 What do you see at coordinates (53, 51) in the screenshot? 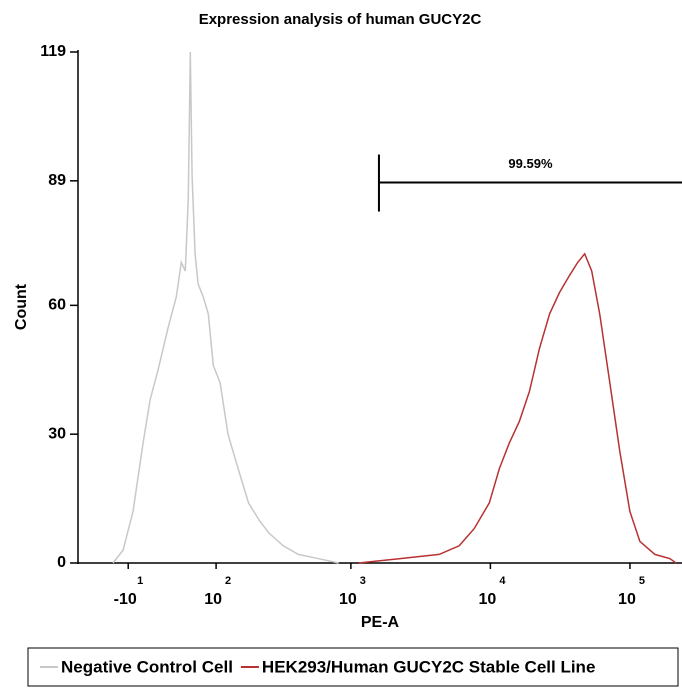
I see `y-tick-label: 119` at bounding box center [53, 51].